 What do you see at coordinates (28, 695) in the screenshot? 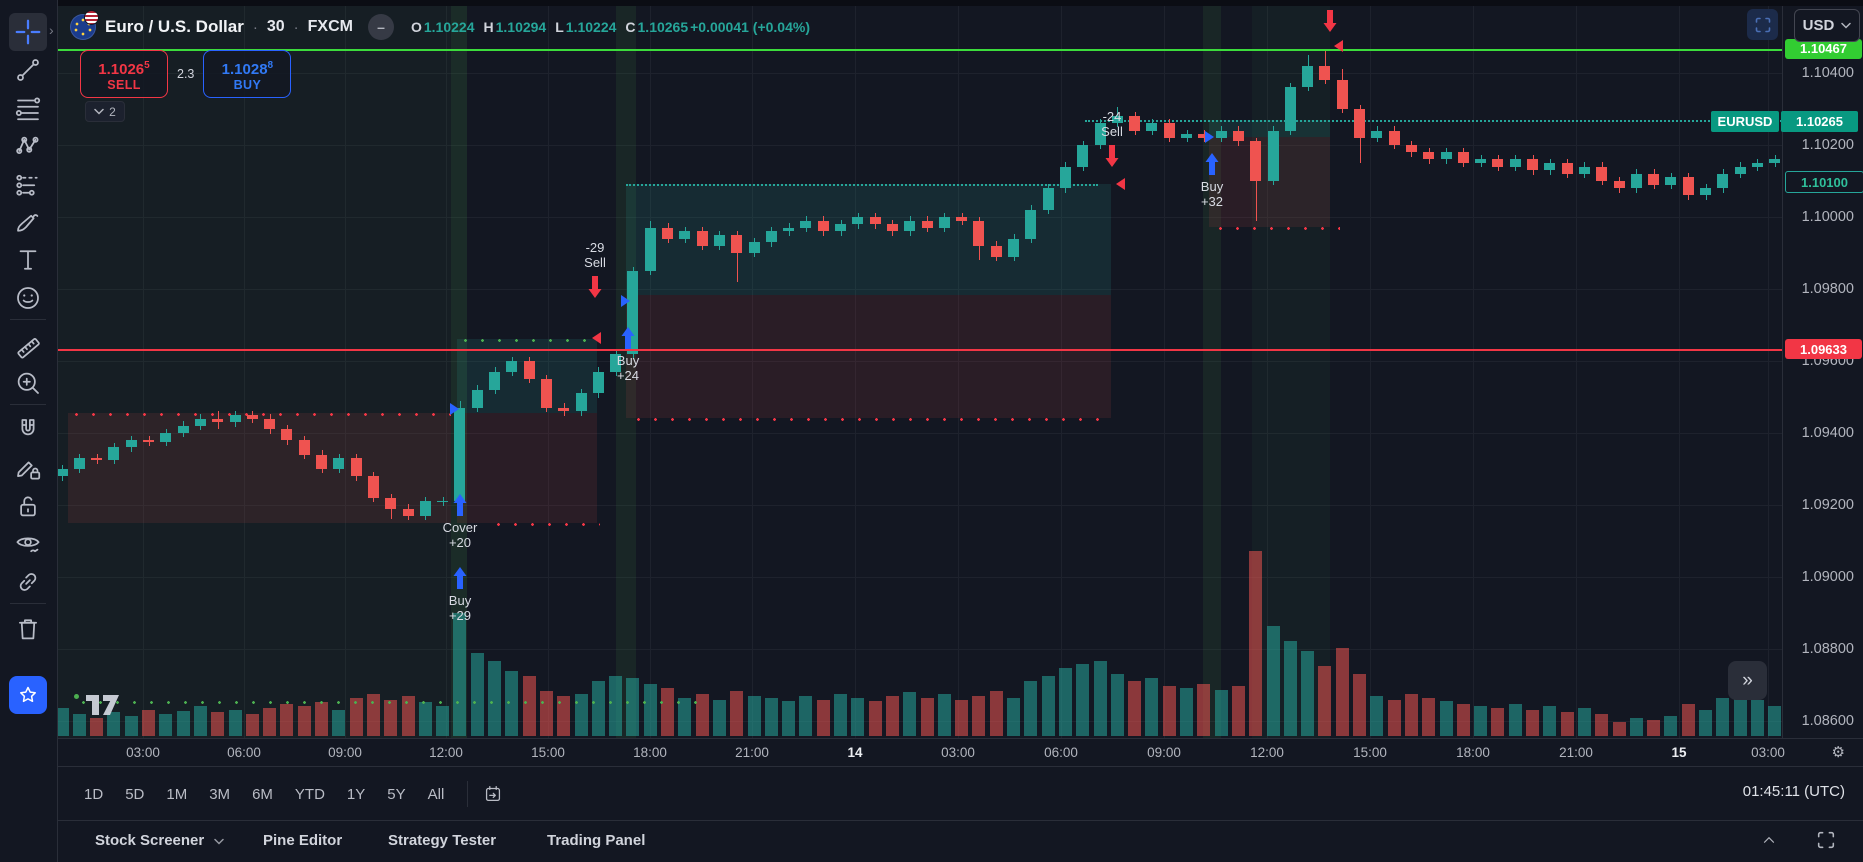
I see `favorites-toolbar-button` at bounding box center [28, 695].